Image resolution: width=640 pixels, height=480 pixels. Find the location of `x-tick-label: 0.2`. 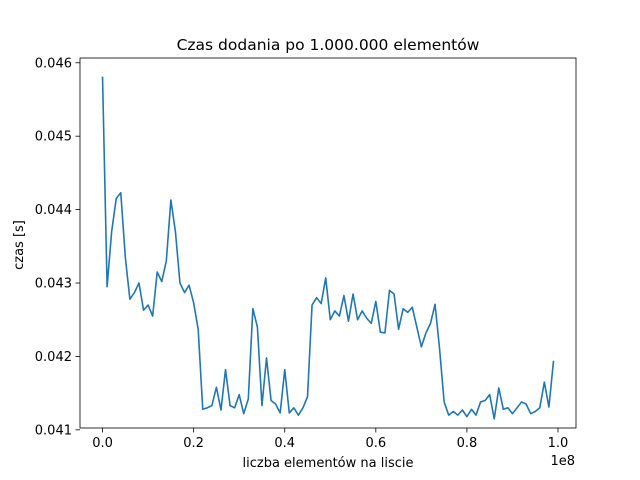

x-tick-label: 0.2 is located at coordinates (193, 443).